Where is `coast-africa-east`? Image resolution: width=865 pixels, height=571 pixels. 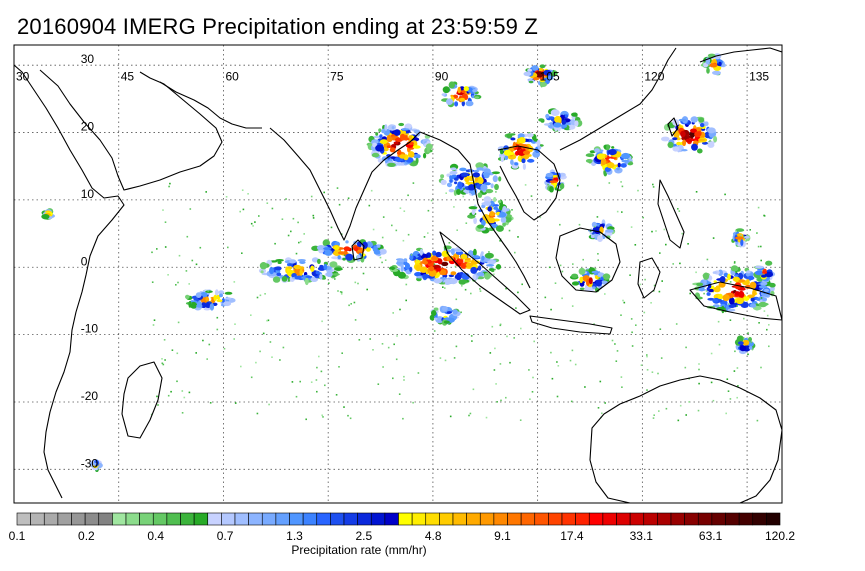 coast-africa-east is located at coordinates (69, 281).